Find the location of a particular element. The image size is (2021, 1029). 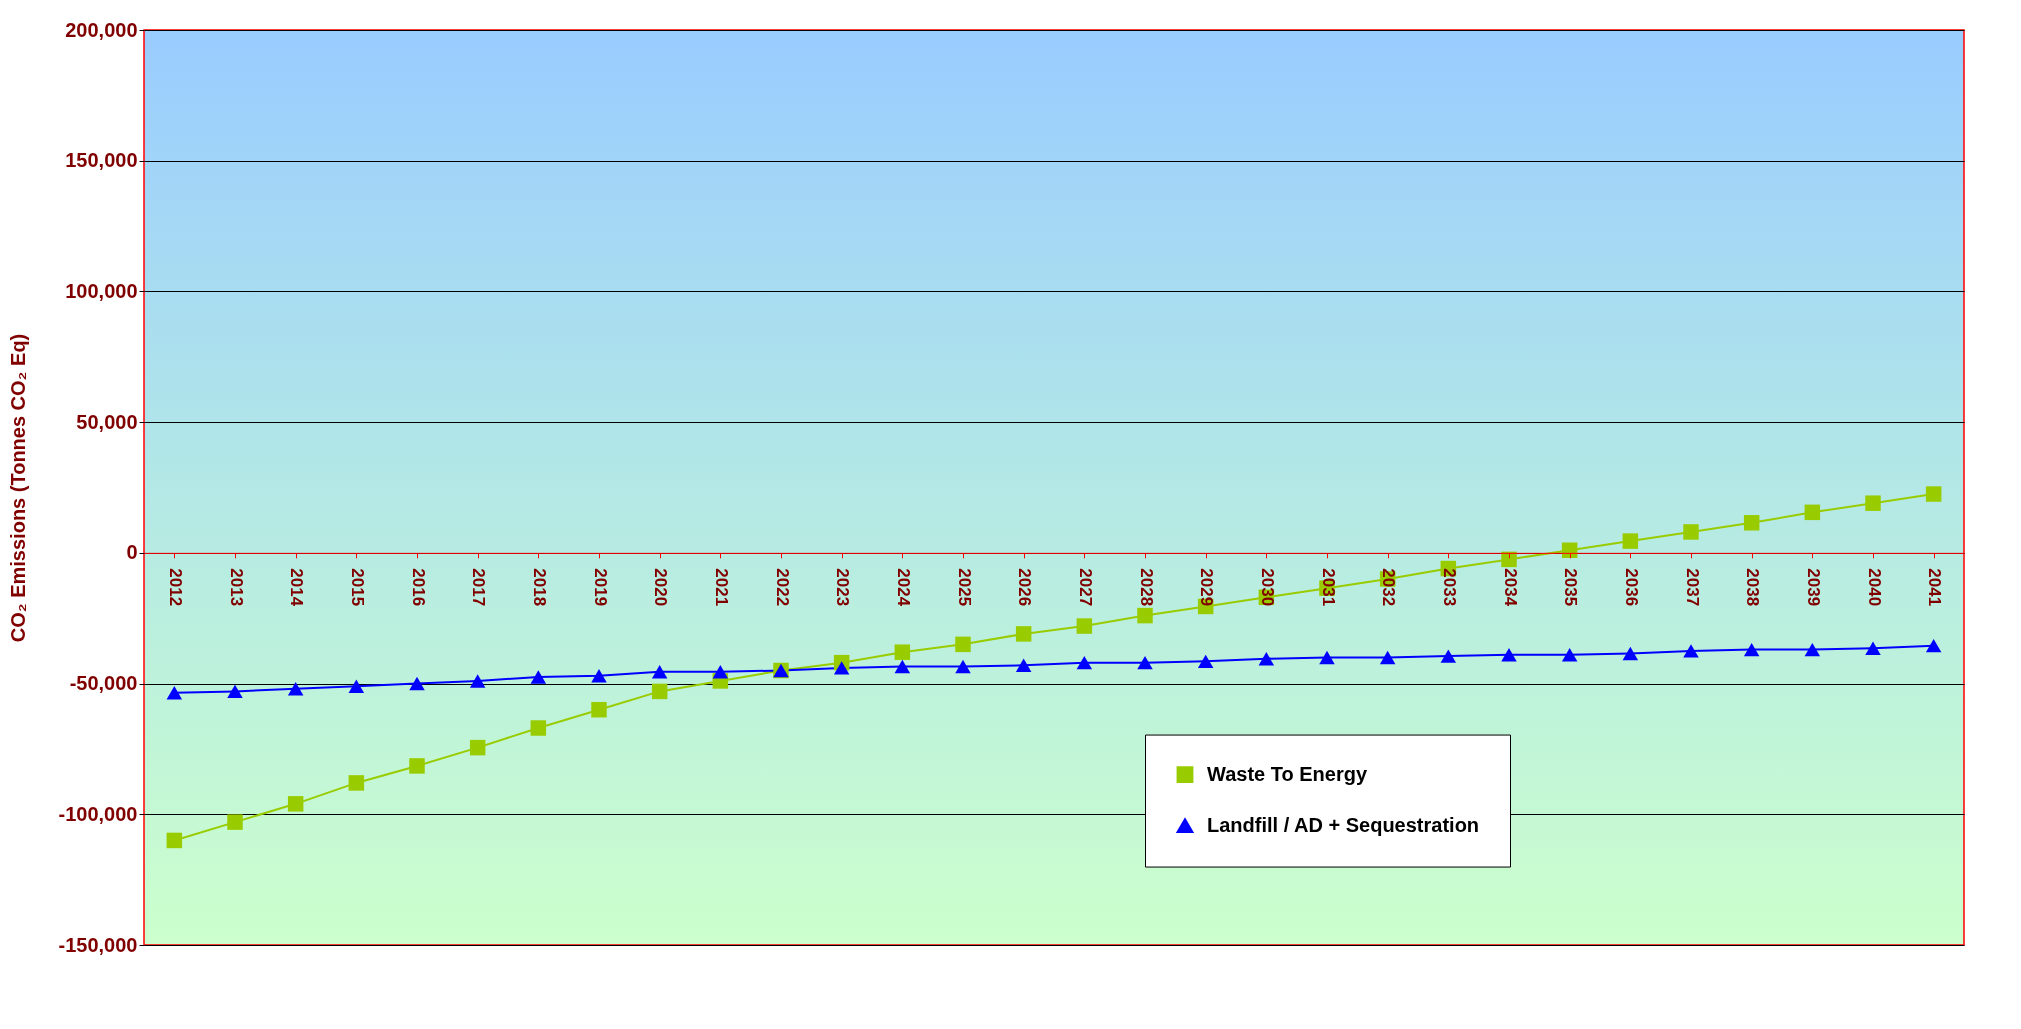

x-tick-label: 2021 is located at coordinates (721, 587).